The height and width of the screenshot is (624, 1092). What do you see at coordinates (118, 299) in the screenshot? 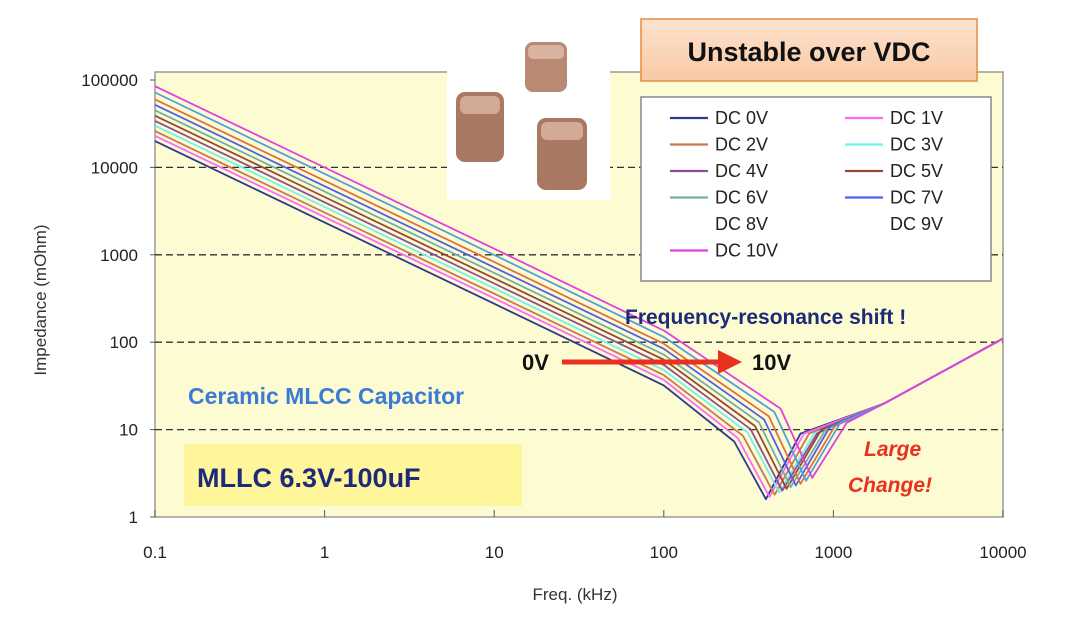
I see `y-tick-labels: 1 10 100 1000 10000 100000` at bounding box center [118, 299].